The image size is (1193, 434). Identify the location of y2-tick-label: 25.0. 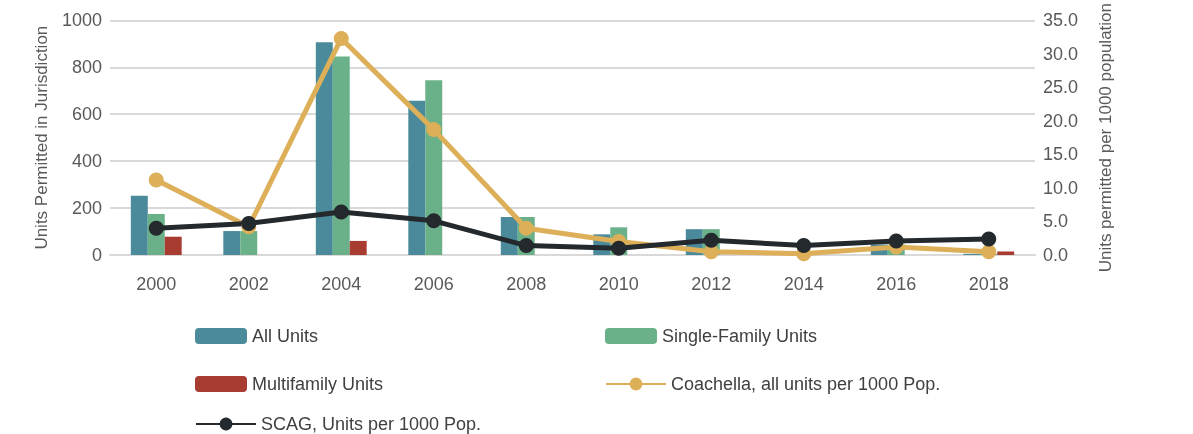
(1061, 87).